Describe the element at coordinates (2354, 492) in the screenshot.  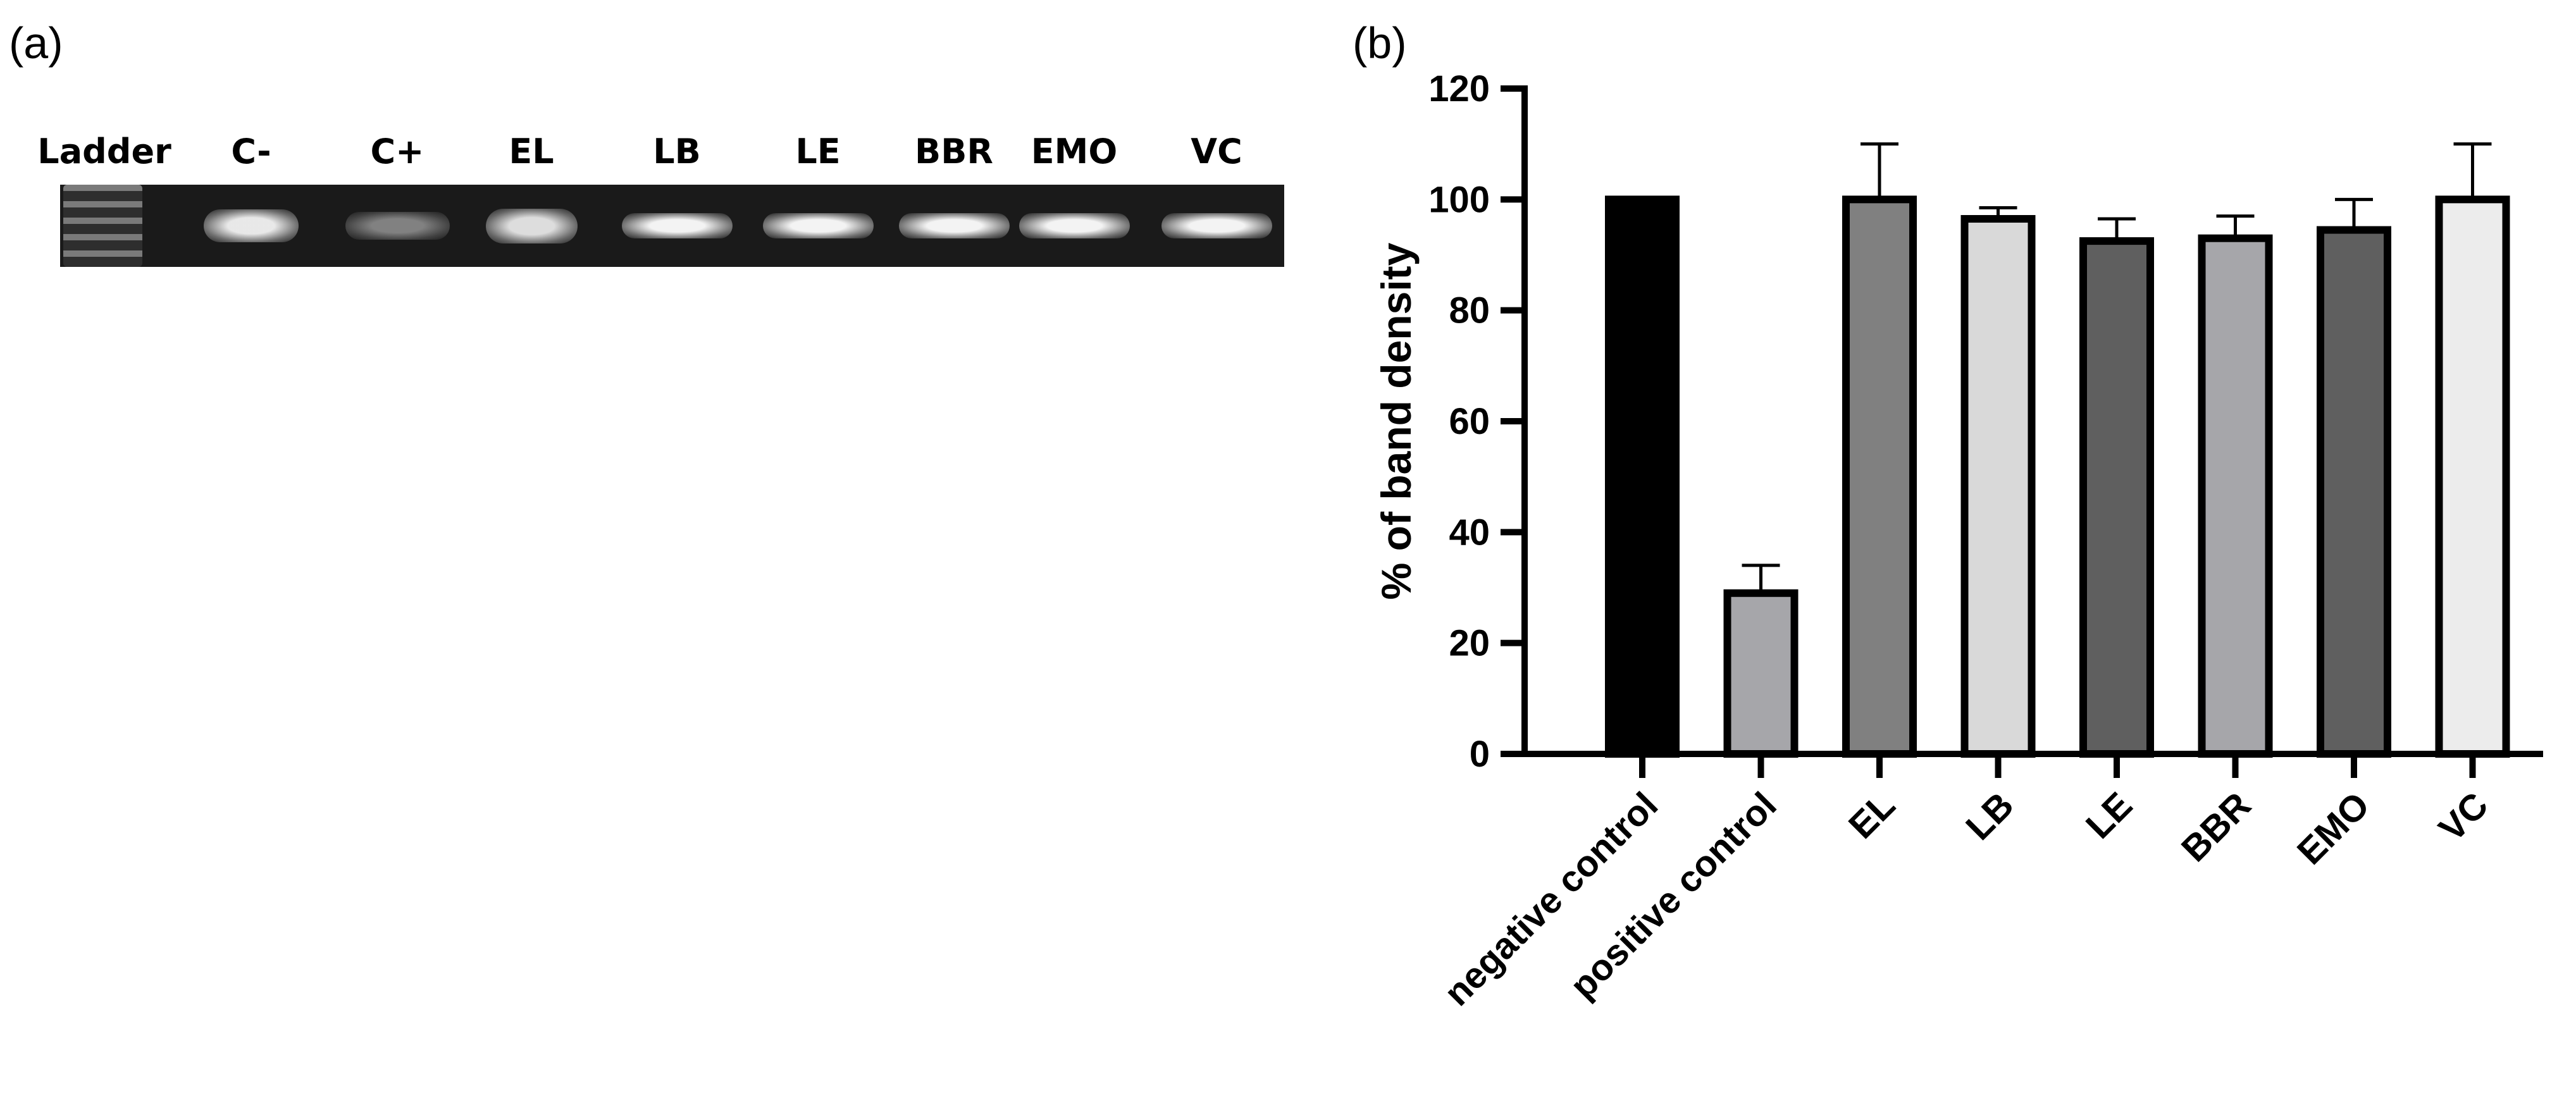
I see `bar-emo` at that location.